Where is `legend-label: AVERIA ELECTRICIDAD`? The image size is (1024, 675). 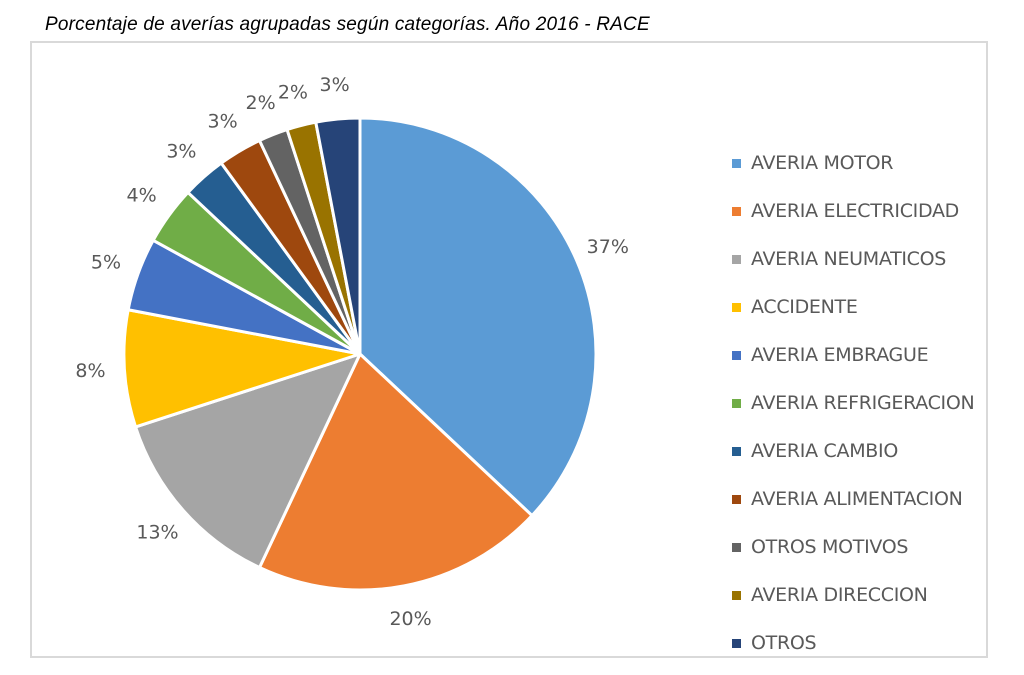 legend-label: AVERIA ELECTRICIDAD is located at coordinates (855, 210).